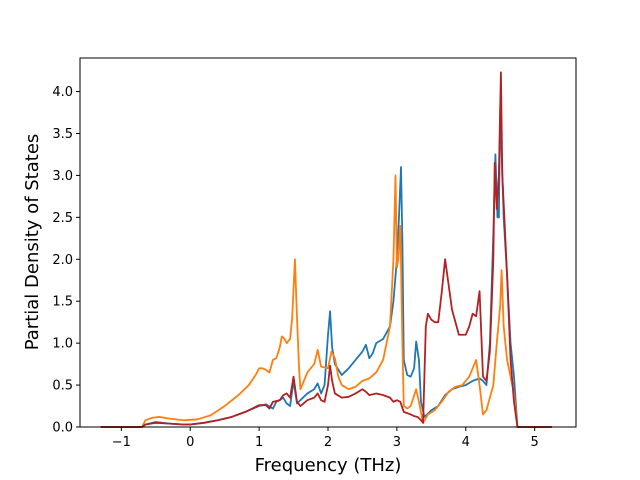 Image resolution: width=640 pixels, height=480 pixels. What do you see at coordinates (62, 344) in the screenshot?
I see `y-tick-label: 1.0` at bounding box center [62, 344].